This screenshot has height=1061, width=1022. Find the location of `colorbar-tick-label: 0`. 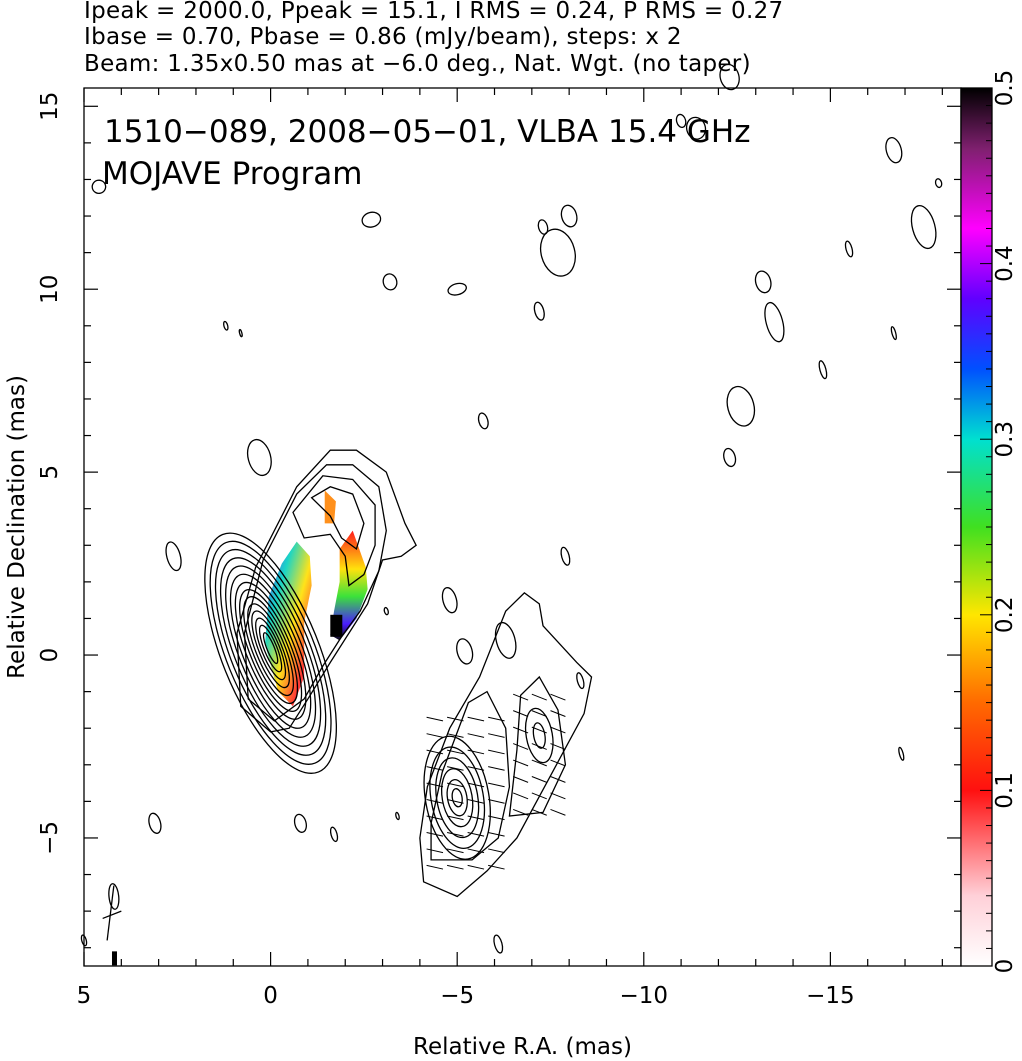

colorbar-tick-label: 0 is located at coordinates (1005, 966).